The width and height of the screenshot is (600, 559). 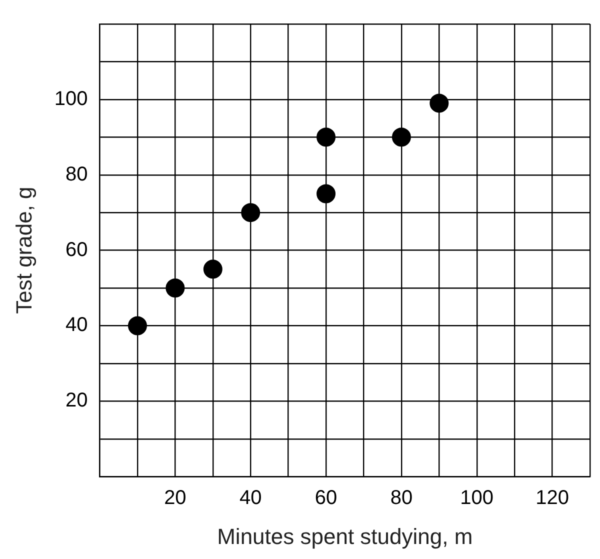 What do you see at coordinates (71, 99) in the screenshot?
I see `y-tick-label: 100` at bounding box center [71, 99].